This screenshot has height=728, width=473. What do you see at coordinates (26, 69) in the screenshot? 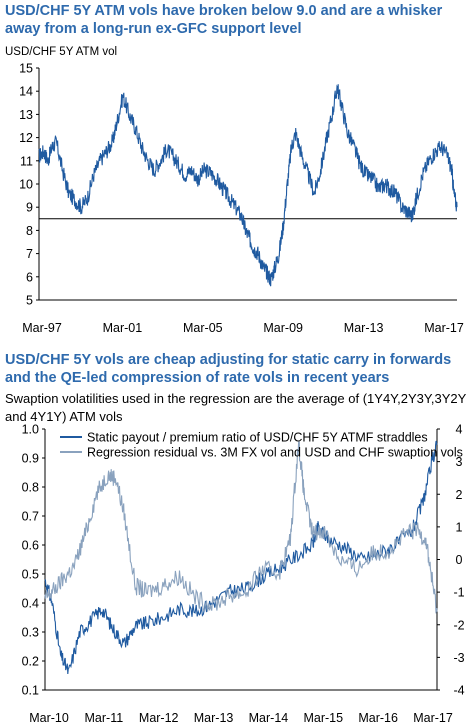
I see `chart-1-y-tick-label: 15` at bounding box center [26, 69].